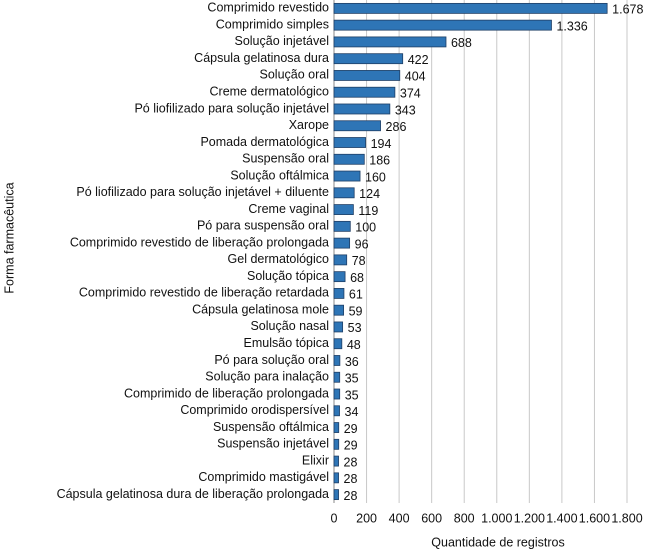 This screenshot has height=551, width=650. I want to click on category-label: Cápsula gelatinosa mole, so click(260, 309).